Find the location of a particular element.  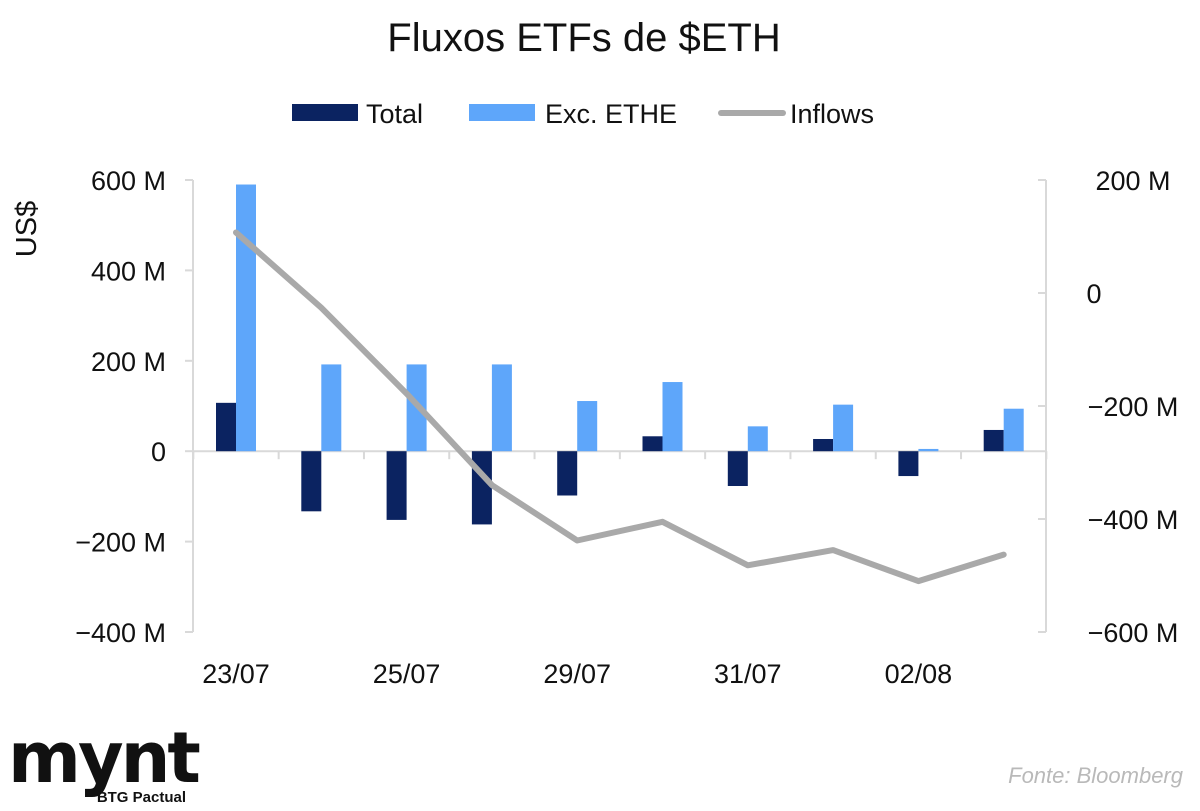

x-tick-label: 02/08 is located at coordinates (919, 674).